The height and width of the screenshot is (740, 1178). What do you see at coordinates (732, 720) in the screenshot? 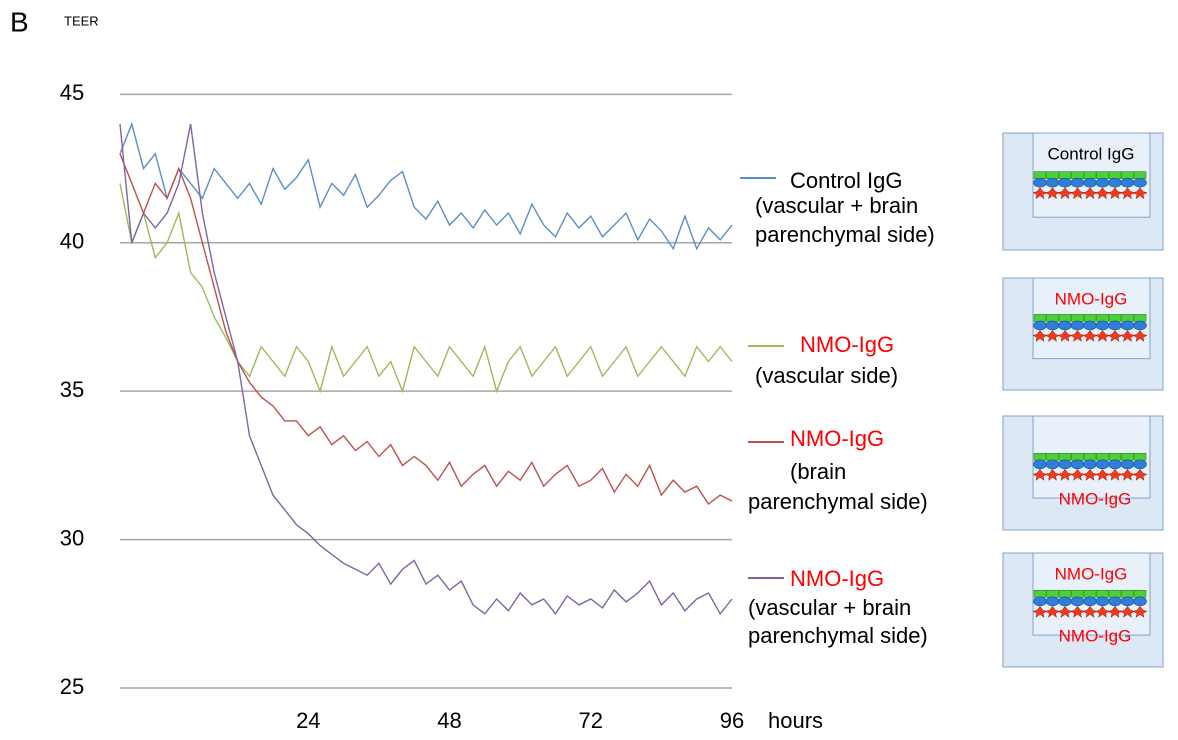
I see `x-tick-label: 96` at bounding box center [732, 720].